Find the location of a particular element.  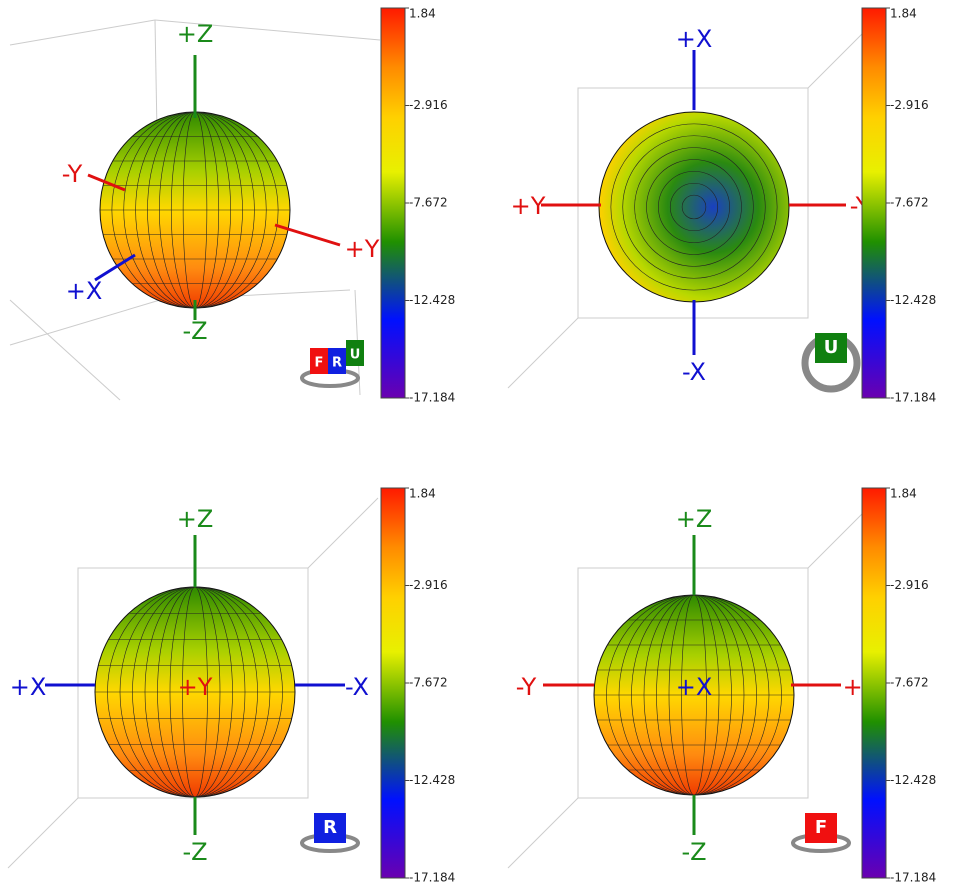

pattern-surface is located at coordinates (694, 207).